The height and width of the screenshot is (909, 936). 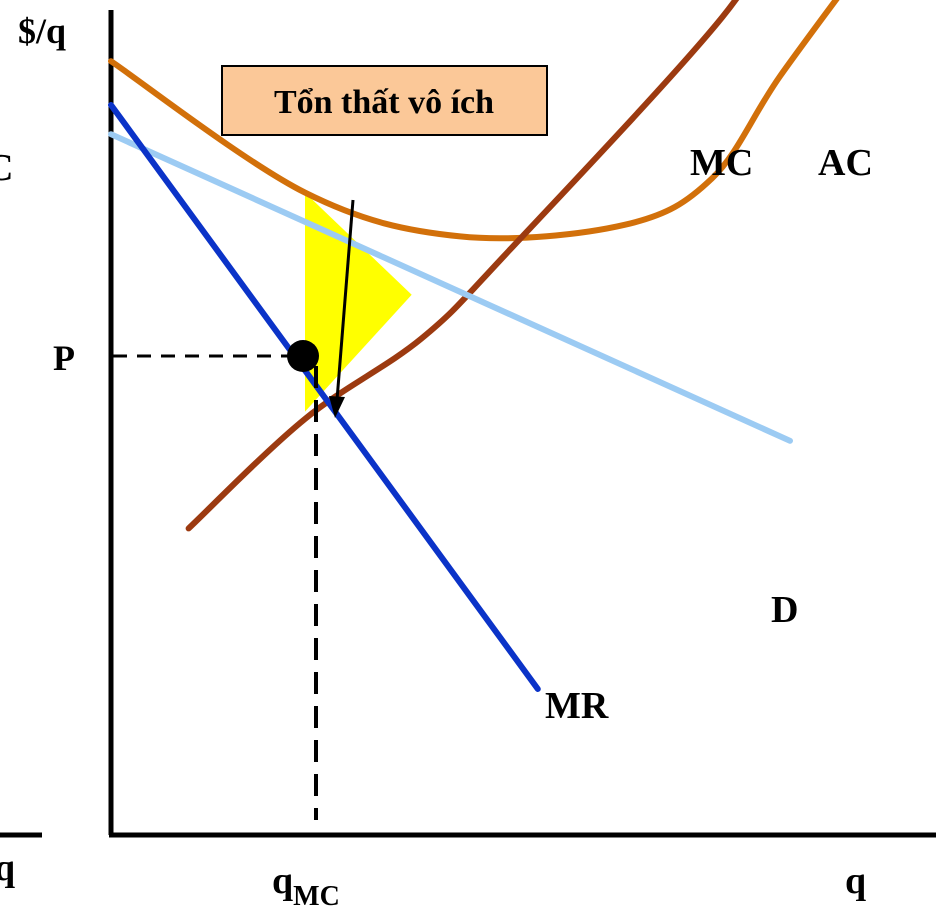 What do you see at coordinates (784, 610) in the screenshot?
I see `series-label-d: D` at bounding box center [784, 610].